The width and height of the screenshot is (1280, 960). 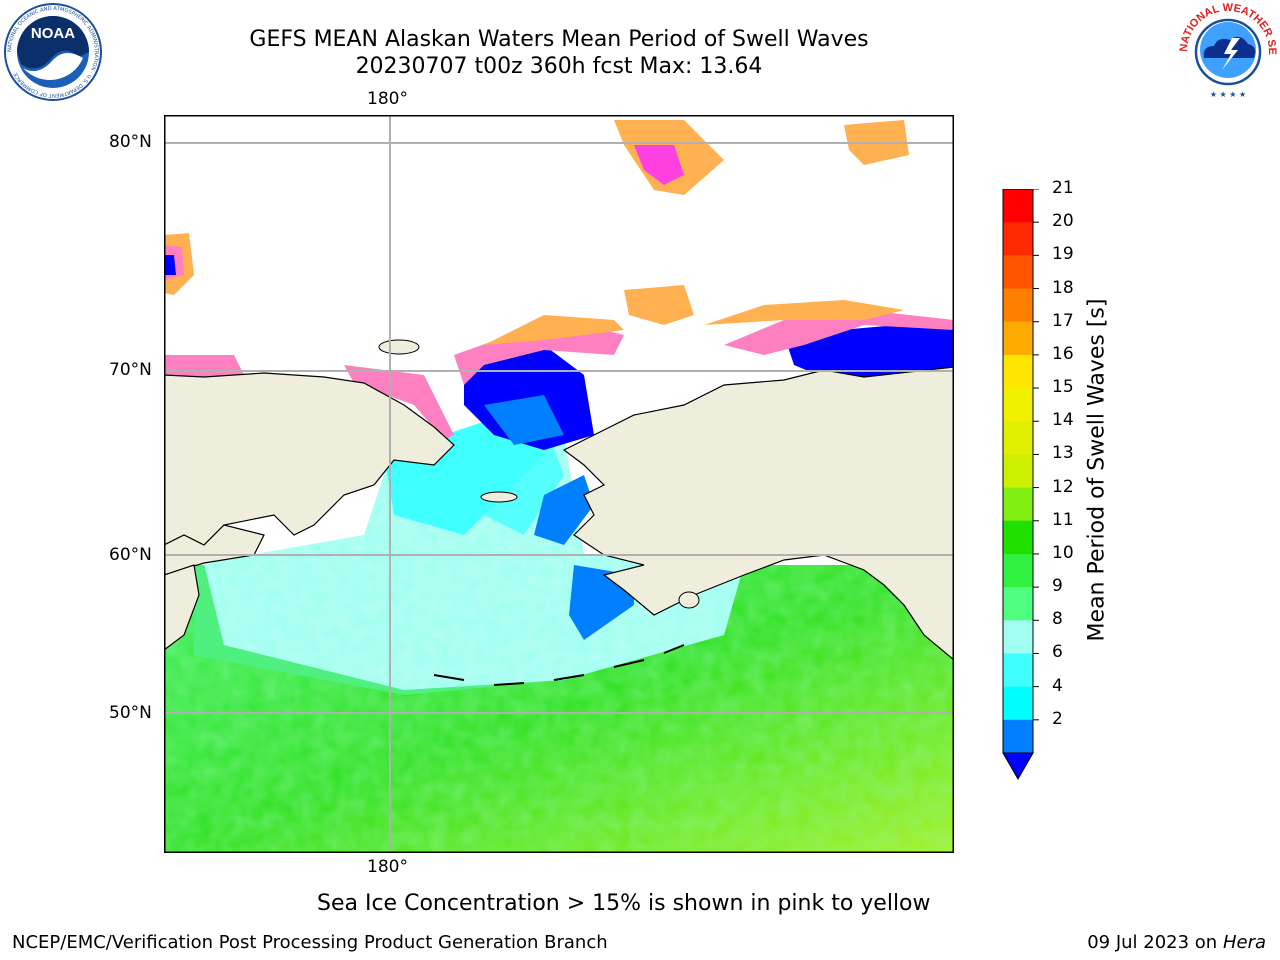 I want to click on land-alaska, so click(x=758, y=513).